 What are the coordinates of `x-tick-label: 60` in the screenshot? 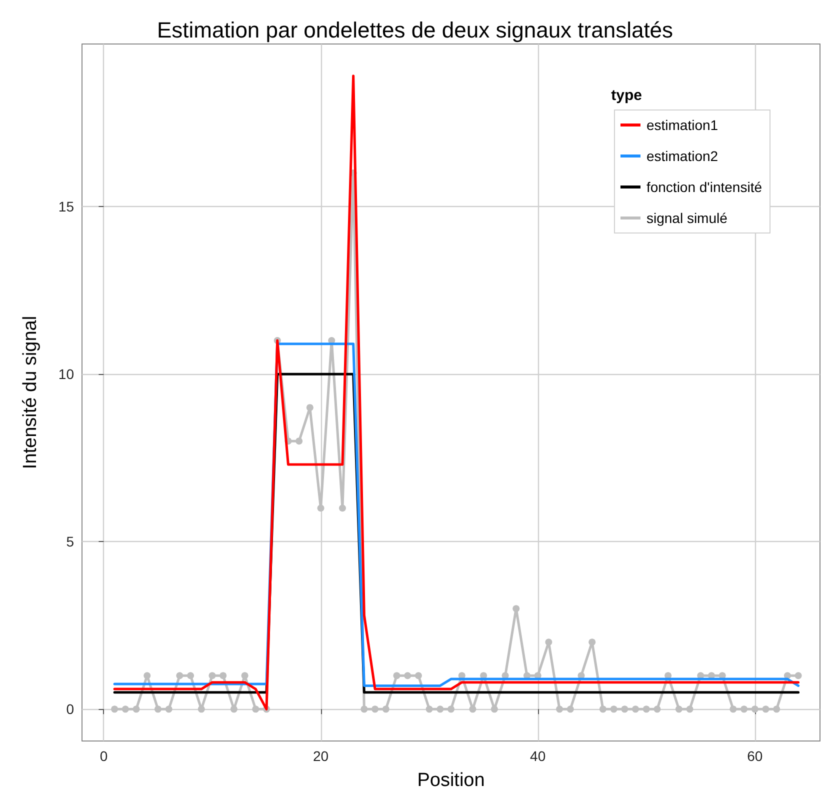 It's located at (755, 756).